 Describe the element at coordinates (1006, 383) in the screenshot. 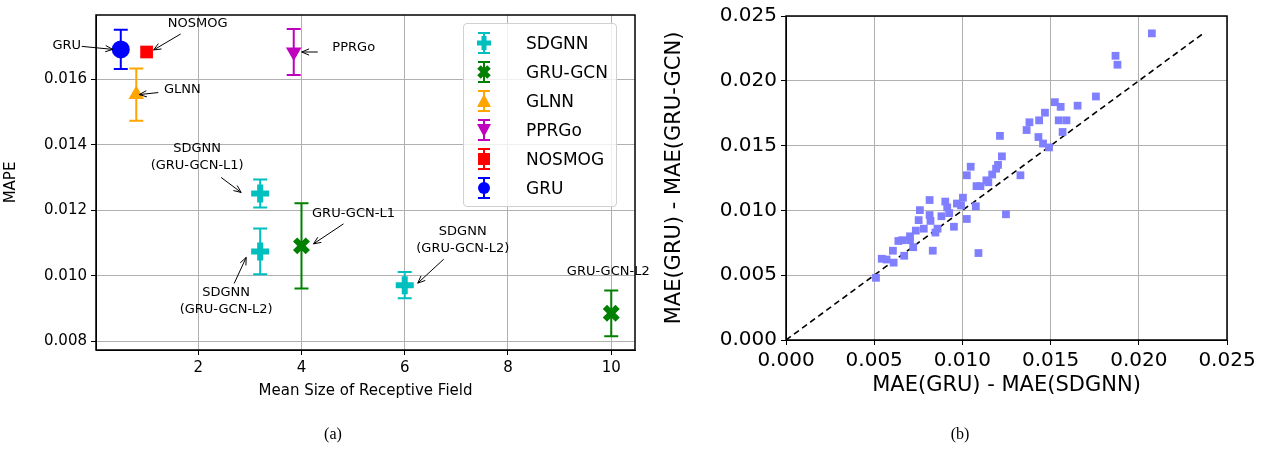

I see `x-axis-title: MAE(GRU) - MAE(SDGNN)` at that location.